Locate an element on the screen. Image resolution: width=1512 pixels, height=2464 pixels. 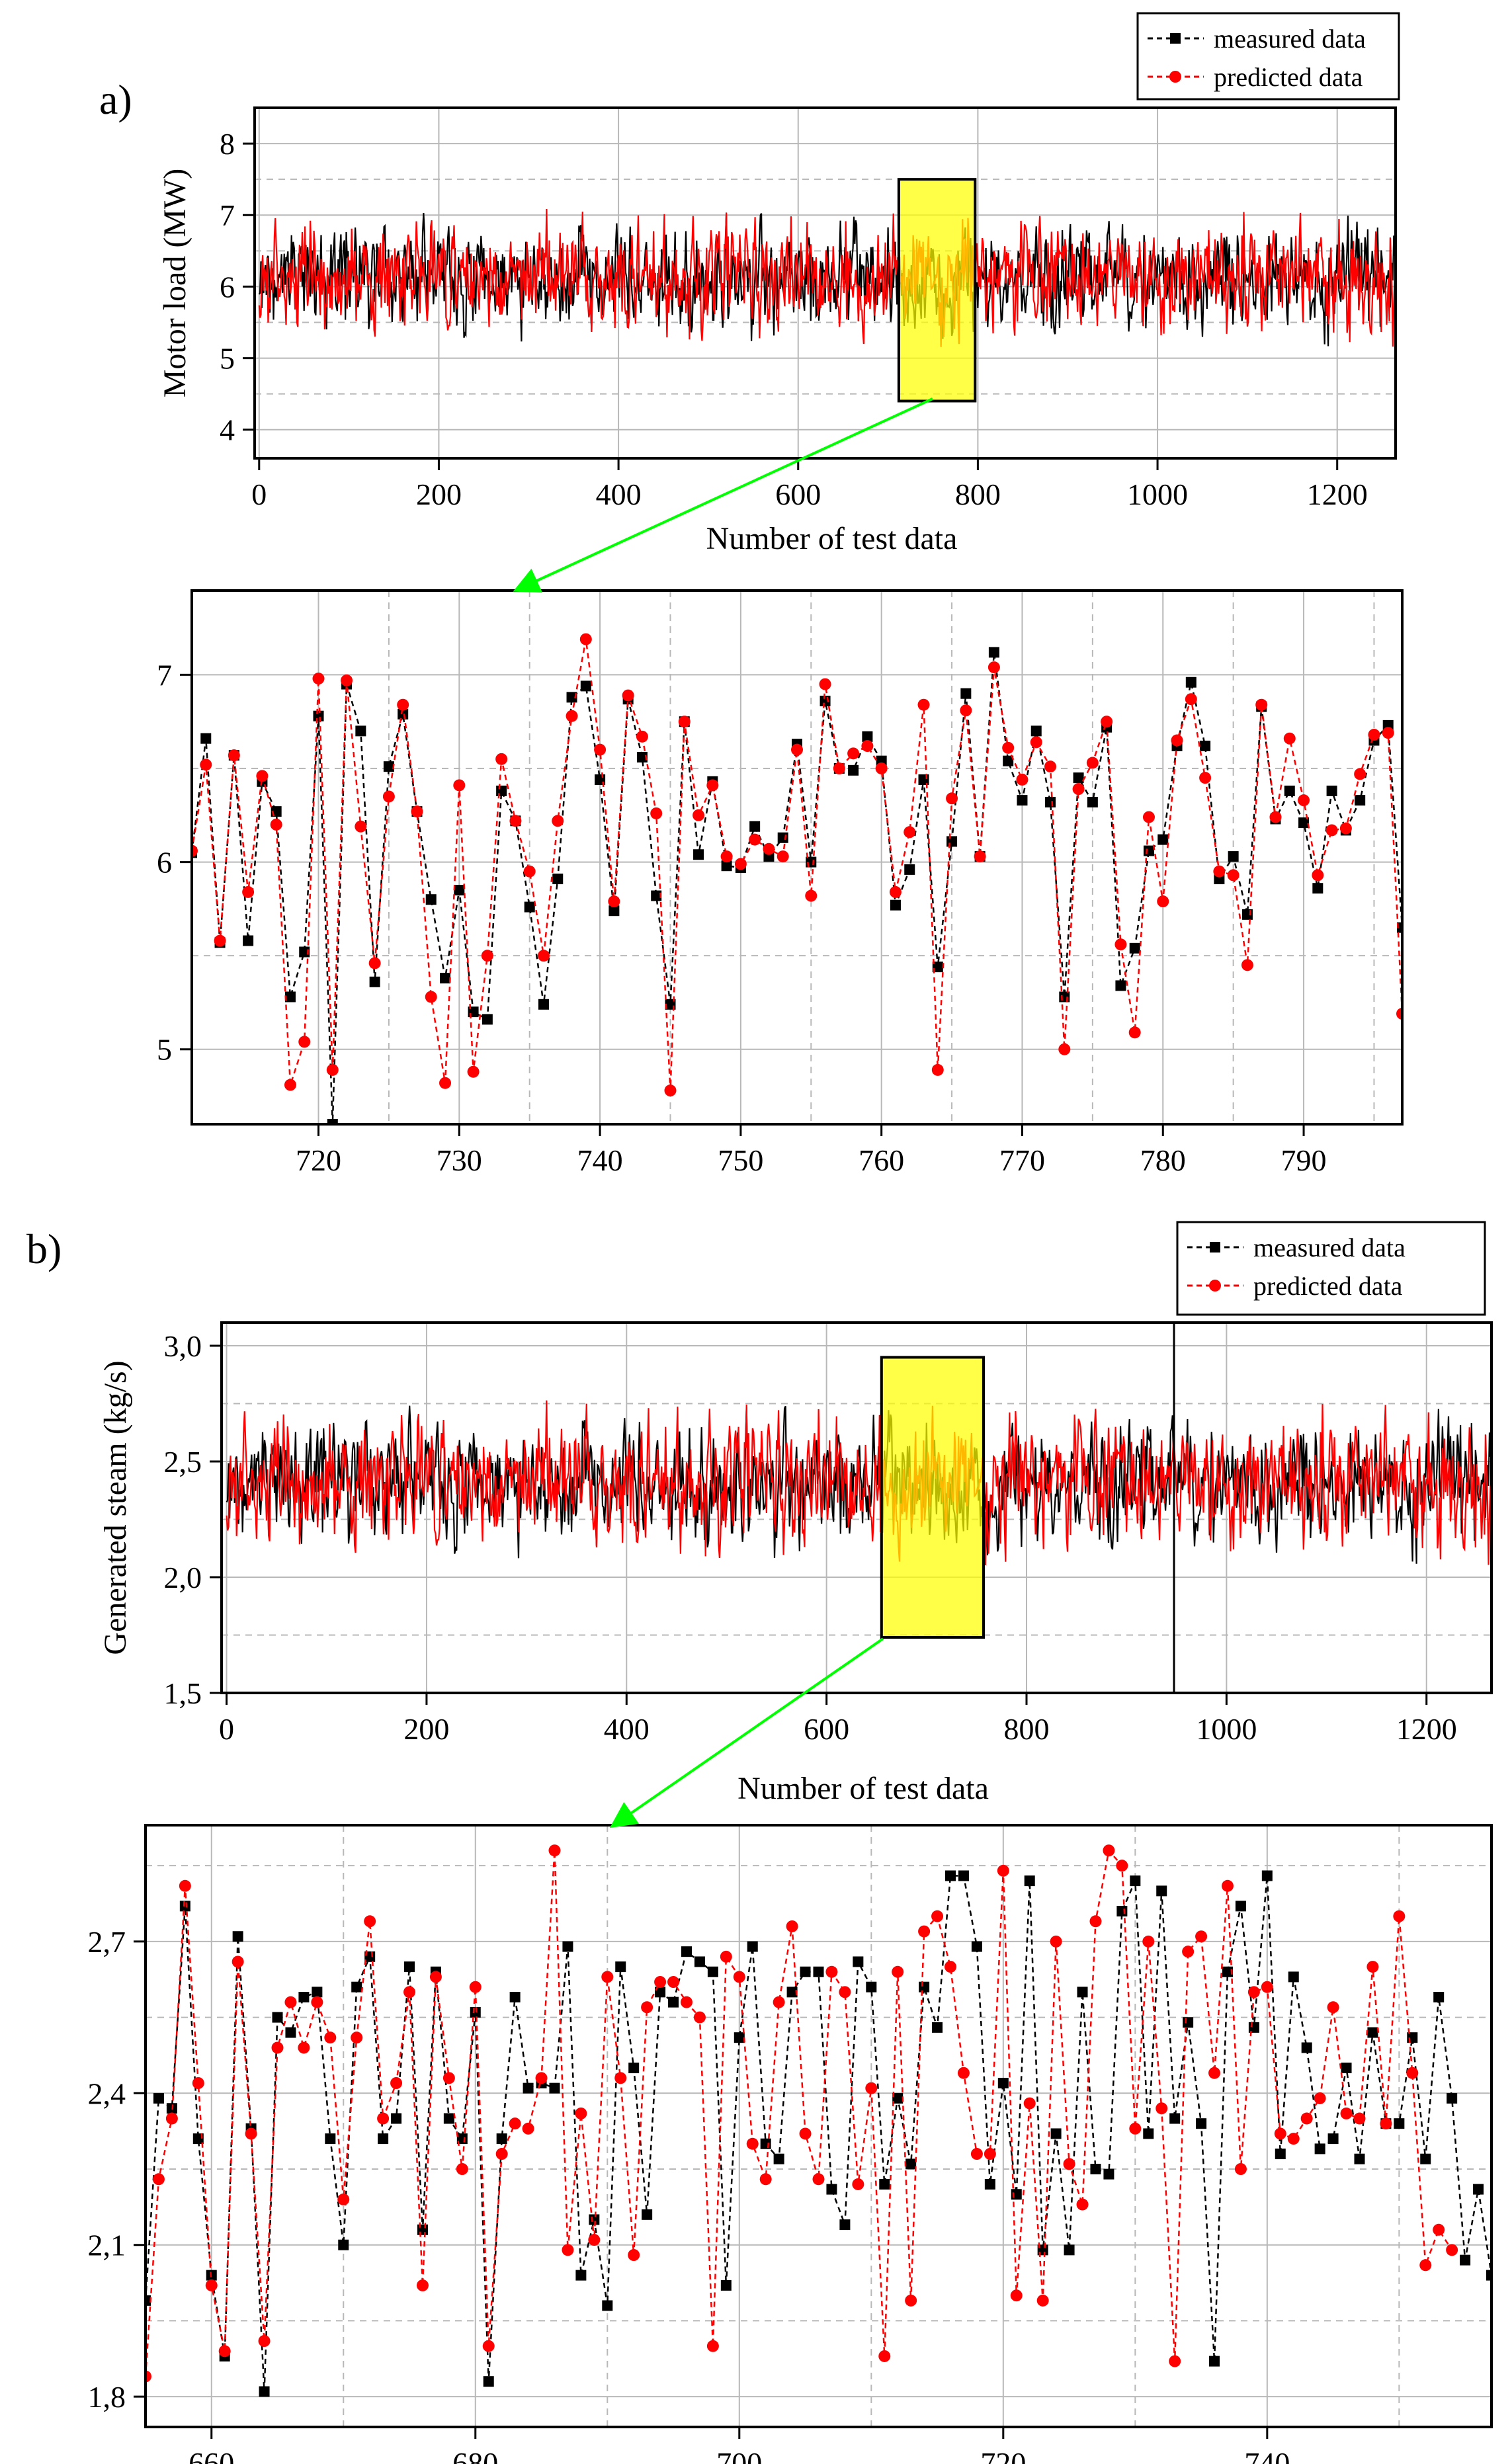
legend-marker-measured is located at coordinates (1215, 1247).